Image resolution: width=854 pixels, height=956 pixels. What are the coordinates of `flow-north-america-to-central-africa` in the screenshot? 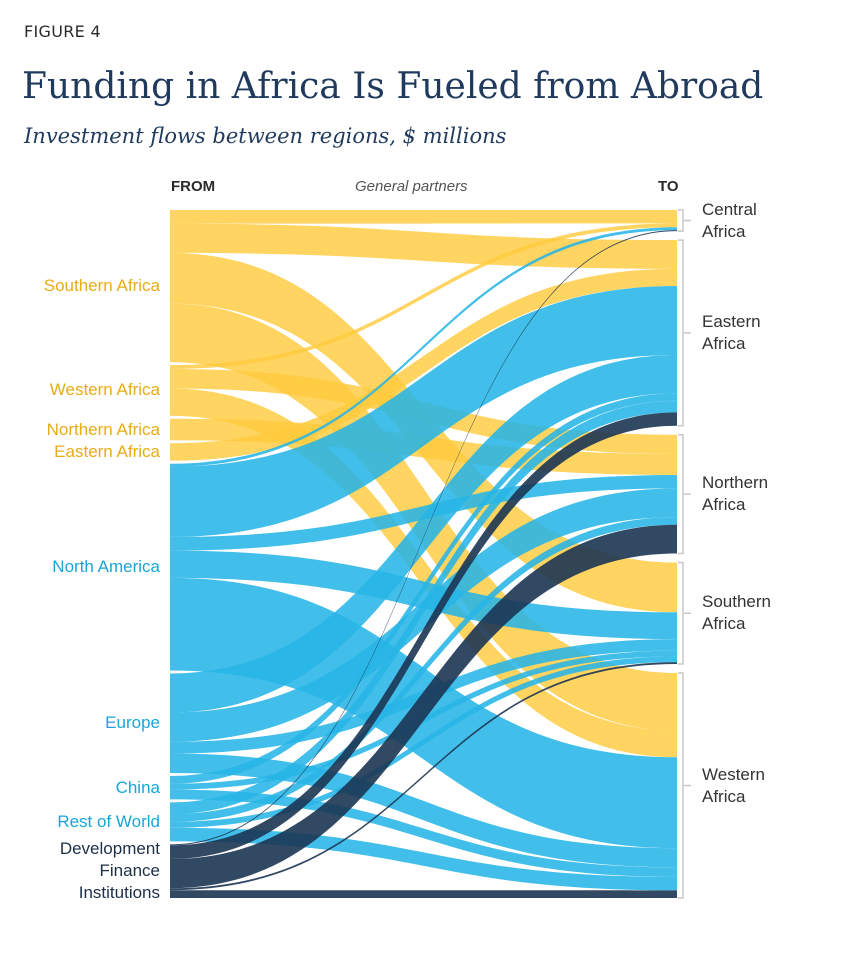 It's located at (423, 347).